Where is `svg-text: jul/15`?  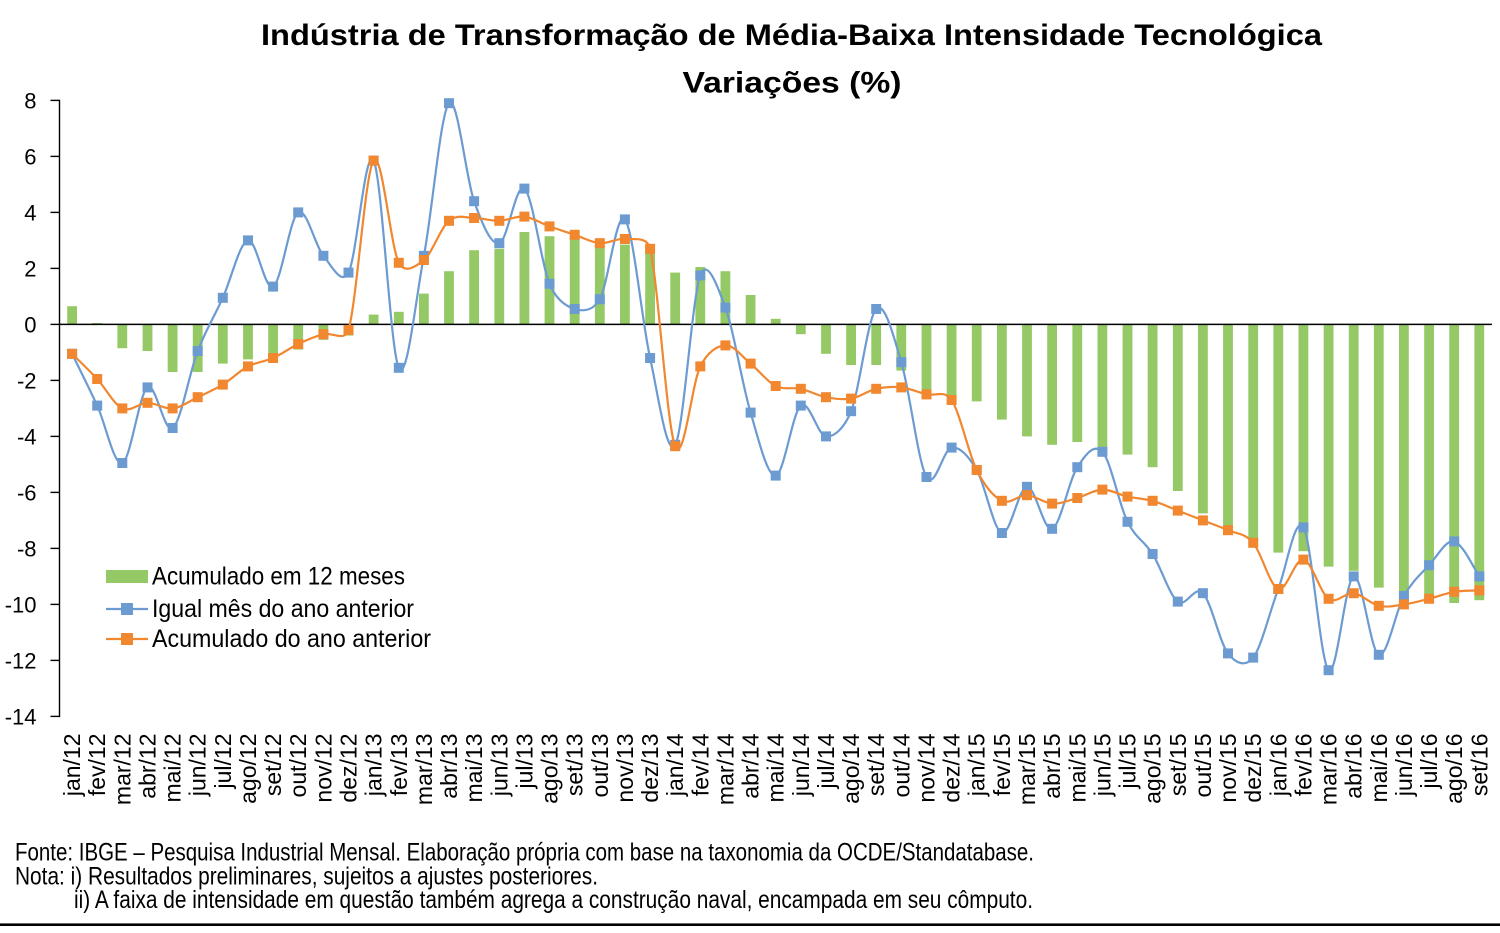 svg-text: jul/15 is located at coordinates (1128, 762).